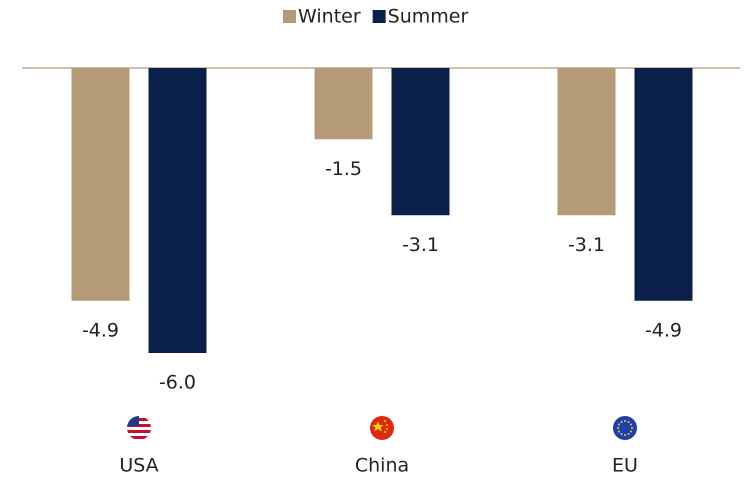  I want to click on flag-usa, so click(139, 428).